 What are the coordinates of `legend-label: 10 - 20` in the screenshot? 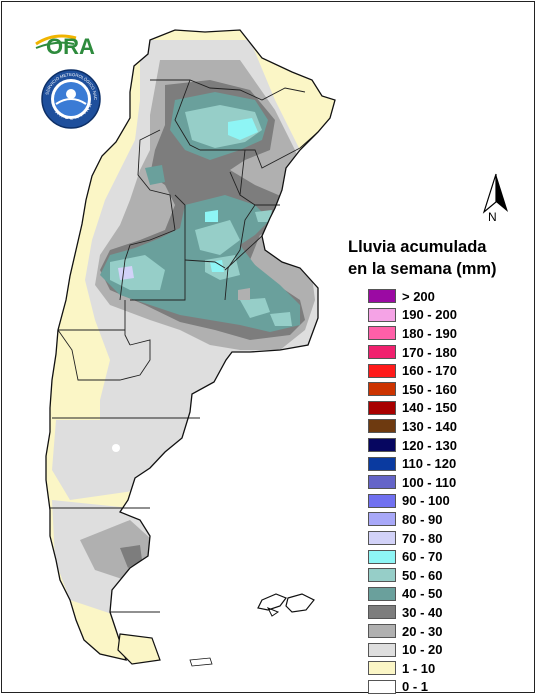 It's located at (422, 650).